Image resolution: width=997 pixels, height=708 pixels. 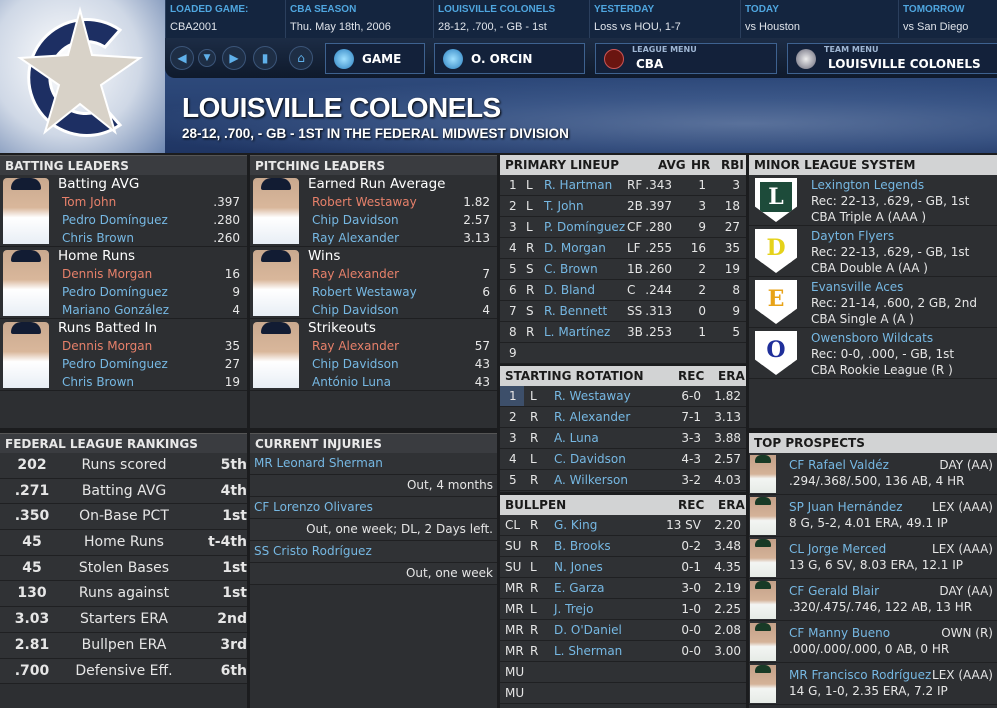 What do you see at coordinates (375, 58) in the screenshot?
I see `game-menu-button: GAME` at bounding box center [375, 58].